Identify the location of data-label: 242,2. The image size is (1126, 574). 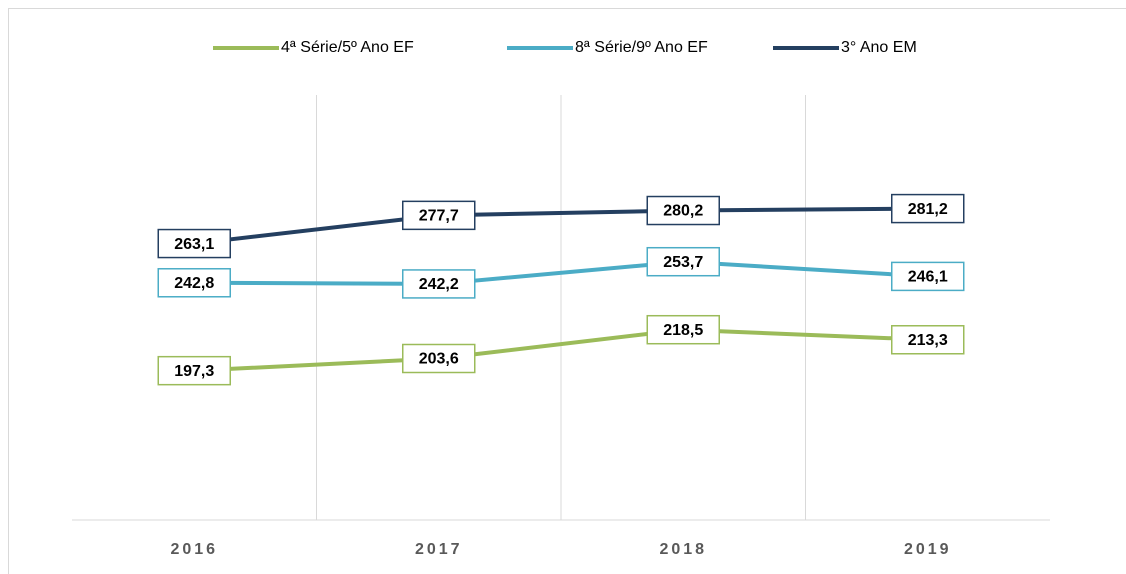
(439, 284).